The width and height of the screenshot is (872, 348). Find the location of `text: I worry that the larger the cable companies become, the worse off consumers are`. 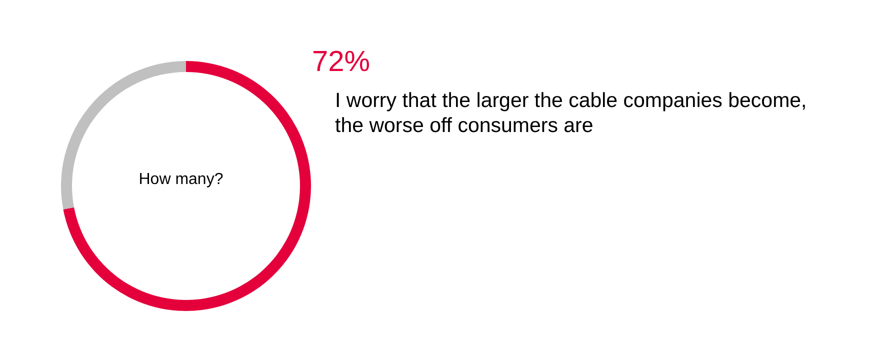

text: I worry that the larger the cable companies become, the worse off consumers are is located at coordinates (571, 113).